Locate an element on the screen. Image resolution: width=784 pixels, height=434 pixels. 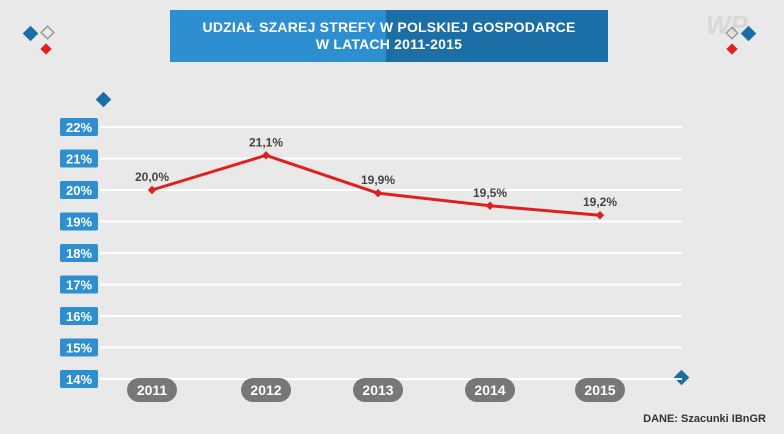
wp-logo: WP is located at coordinates (727, 25).